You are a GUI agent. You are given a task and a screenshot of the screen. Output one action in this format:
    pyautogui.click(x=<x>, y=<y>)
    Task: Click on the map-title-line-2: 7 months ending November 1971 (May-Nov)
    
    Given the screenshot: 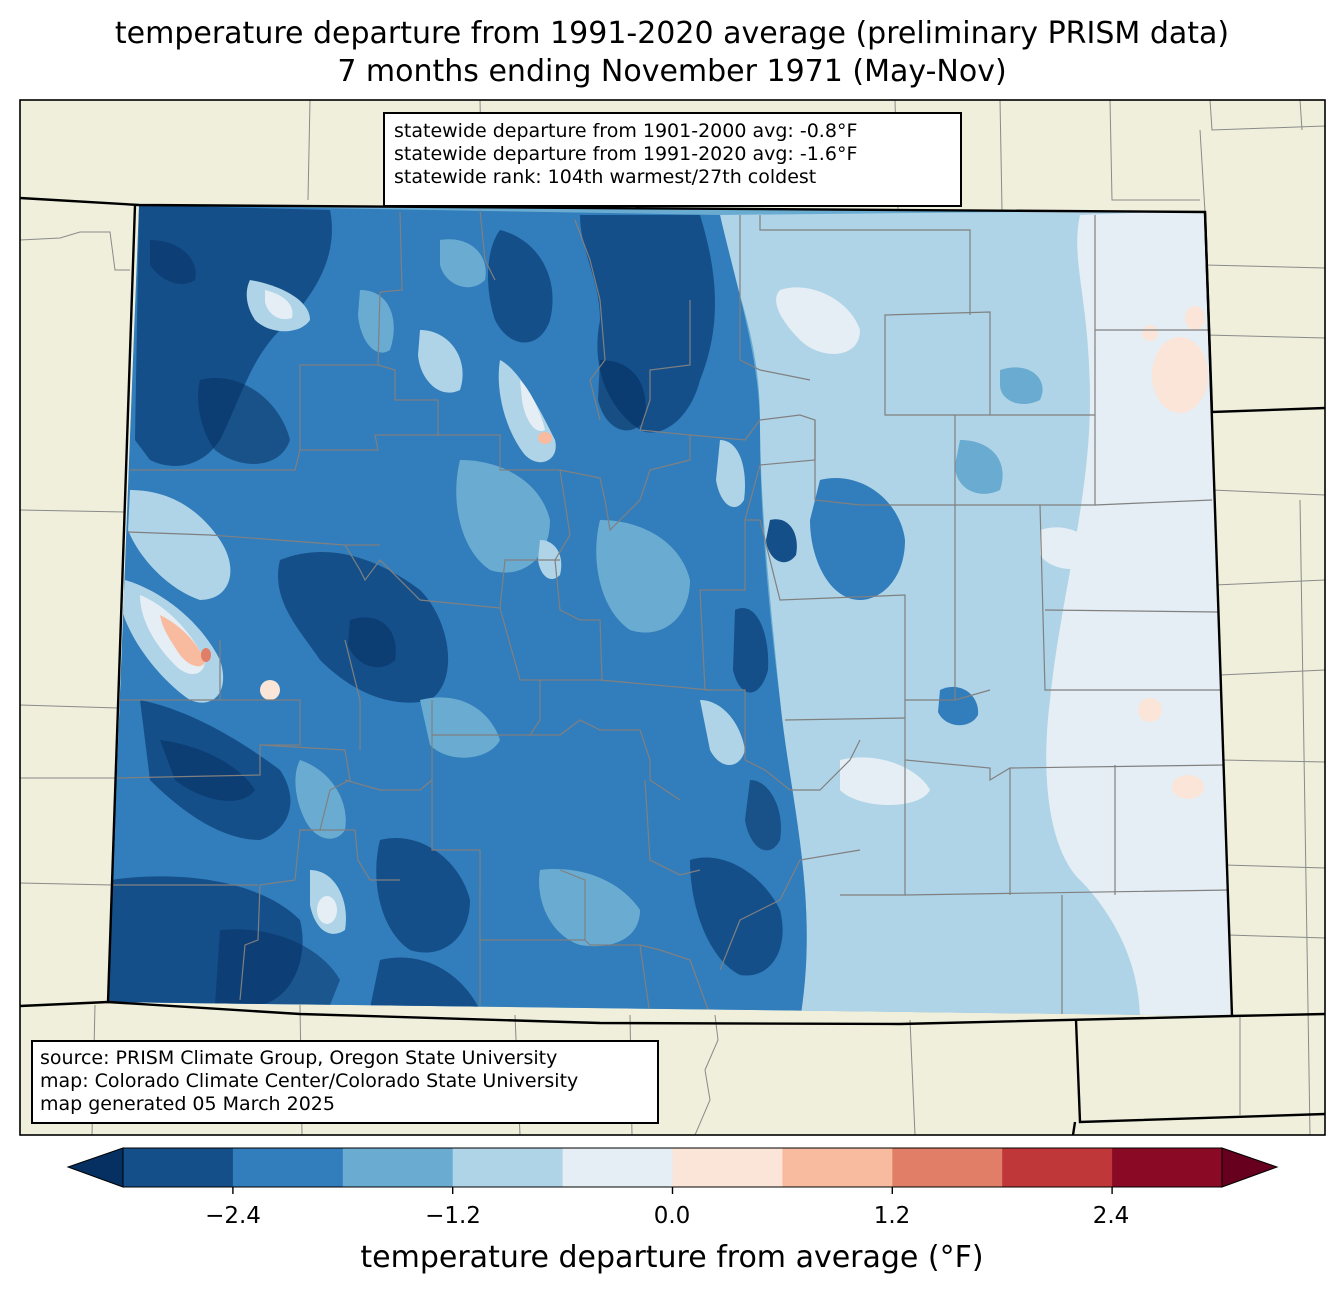 What is the action you would take?
    pyautogui.click(x=672, y=71)
    